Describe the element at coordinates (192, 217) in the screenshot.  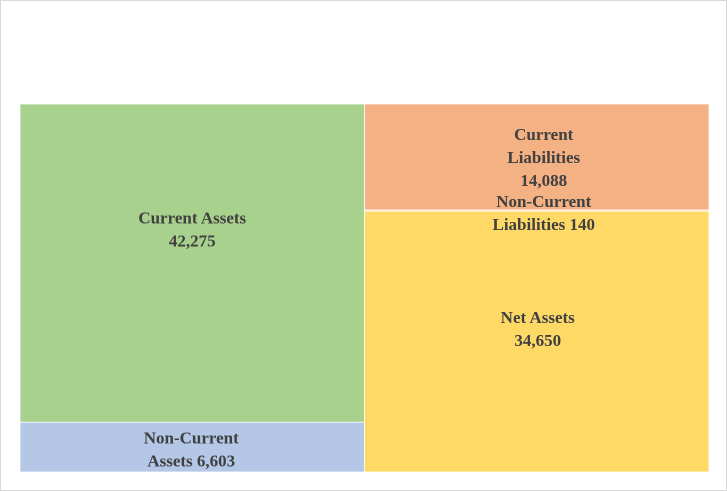
I see `label-current-assets-line: Current Assets` at that location.